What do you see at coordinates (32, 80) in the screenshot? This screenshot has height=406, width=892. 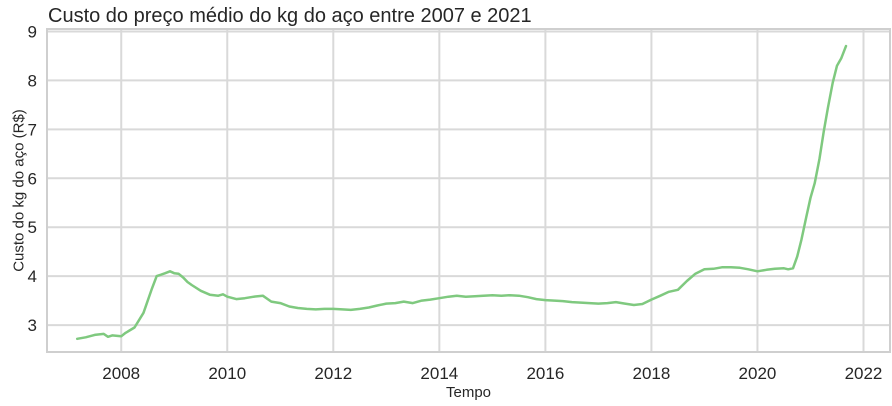 I see `y-tick-label: 8` at bounding box center [32, 80].